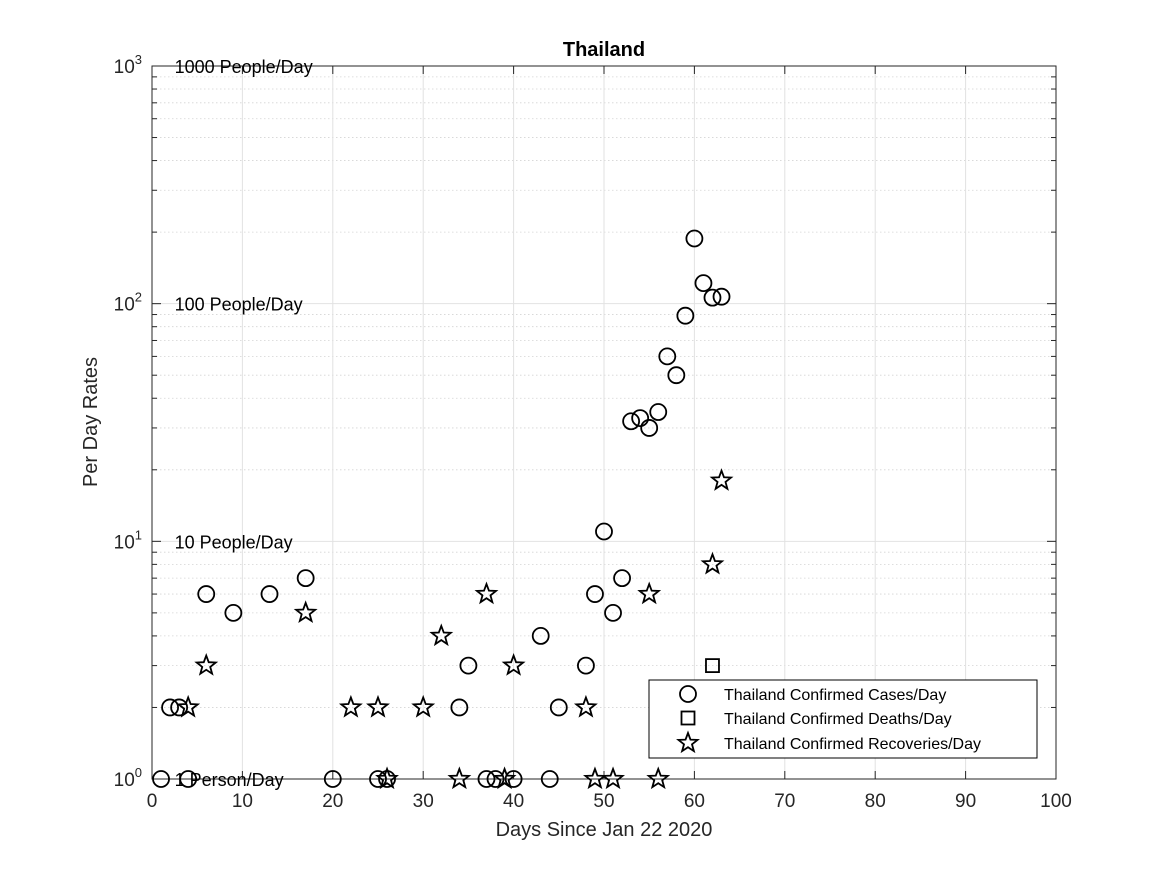  What do you see at coordinates (128, 303) in the screenshot?
I see `y-tick-label: 10²` at bounding box center [128, 303].